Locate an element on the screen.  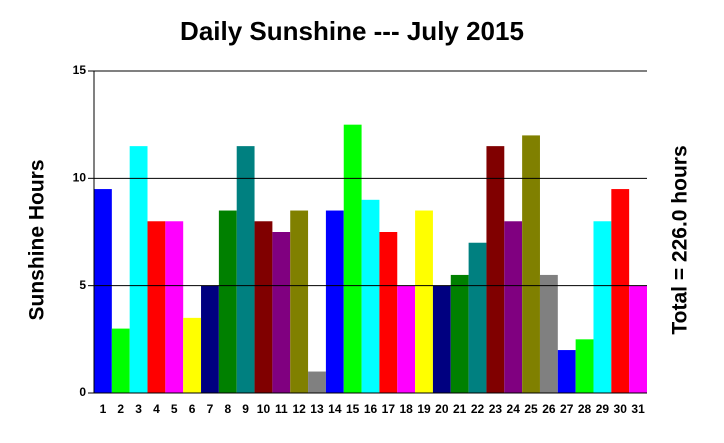
x-tick-label: 12 is located at coordinates (299, 409).